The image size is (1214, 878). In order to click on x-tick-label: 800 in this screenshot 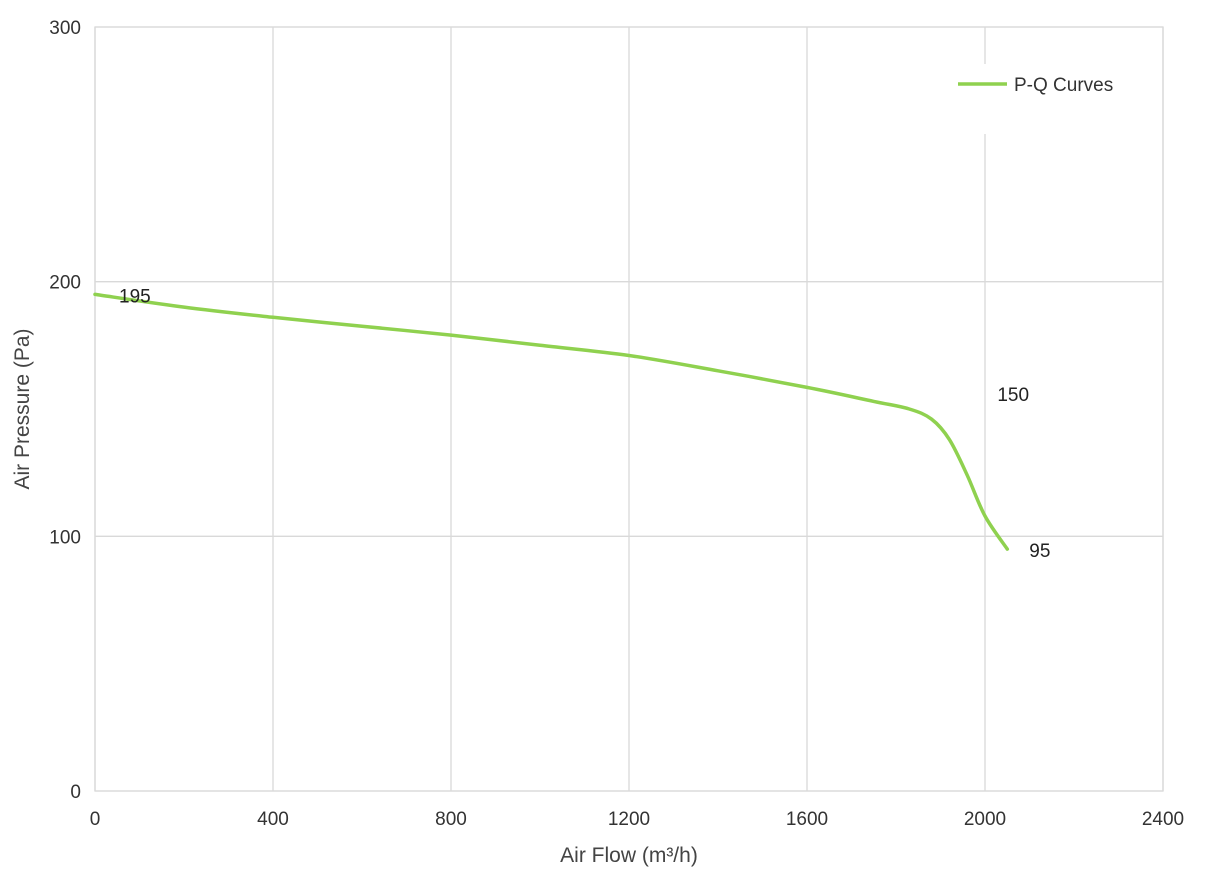, I will do `click(451, 819)`.